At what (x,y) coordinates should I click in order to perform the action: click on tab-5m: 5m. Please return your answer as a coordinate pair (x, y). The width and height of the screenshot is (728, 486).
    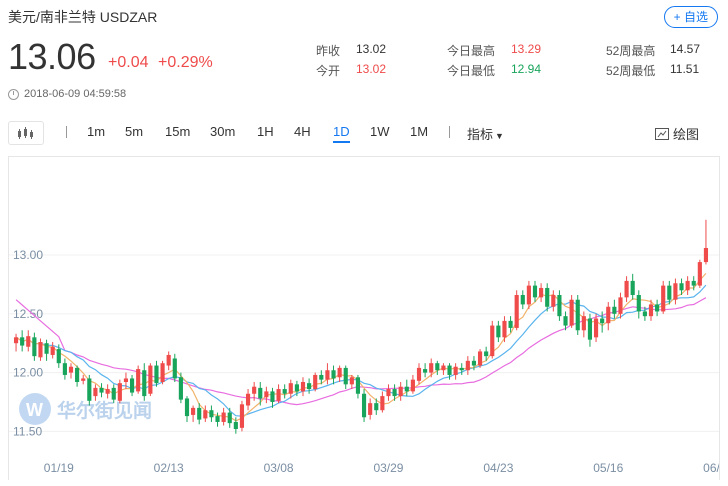
    Looking at the image, I should click on (134, 131).